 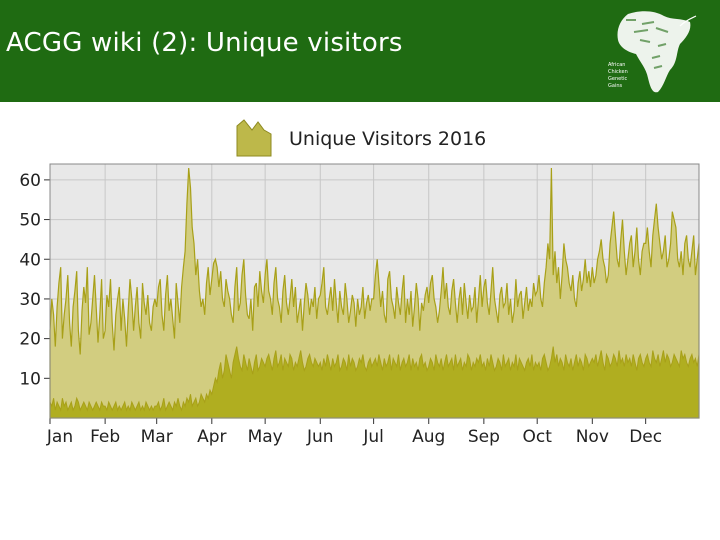 What do you see at coordinates (374, 382) in the screenshot?
I see `series-area-lower` at bounding box center [374, 382].